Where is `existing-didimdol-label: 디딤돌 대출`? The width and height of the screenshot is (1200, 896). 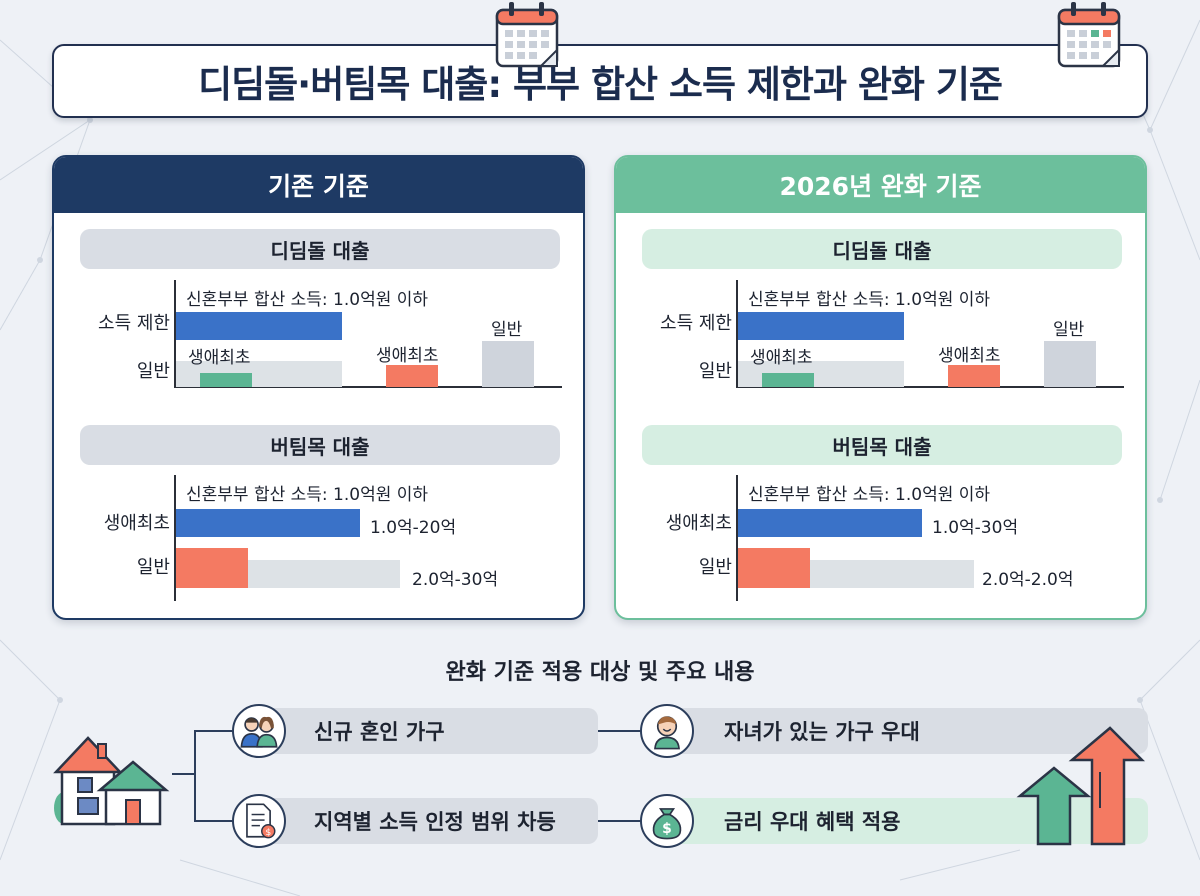
existing-didimdol-label: 디딤돌 대출 is located at coordinates (320, 249).